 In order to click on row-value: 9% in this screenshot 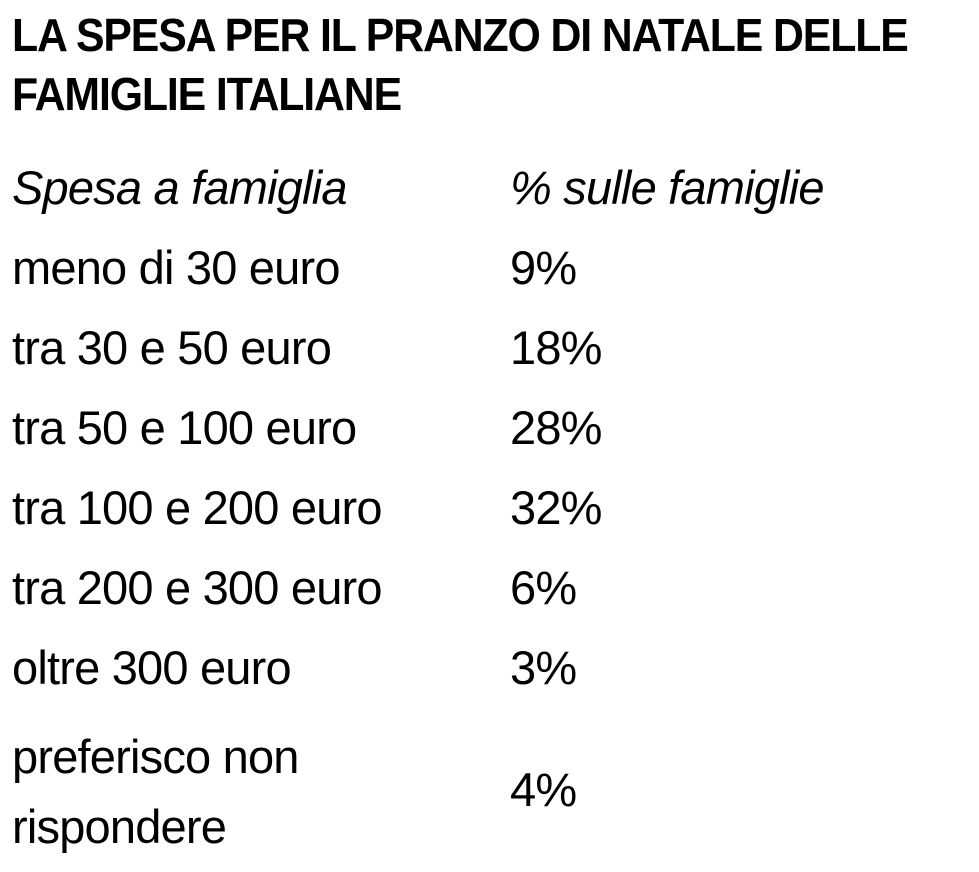, I will do `click(543, 267)`.